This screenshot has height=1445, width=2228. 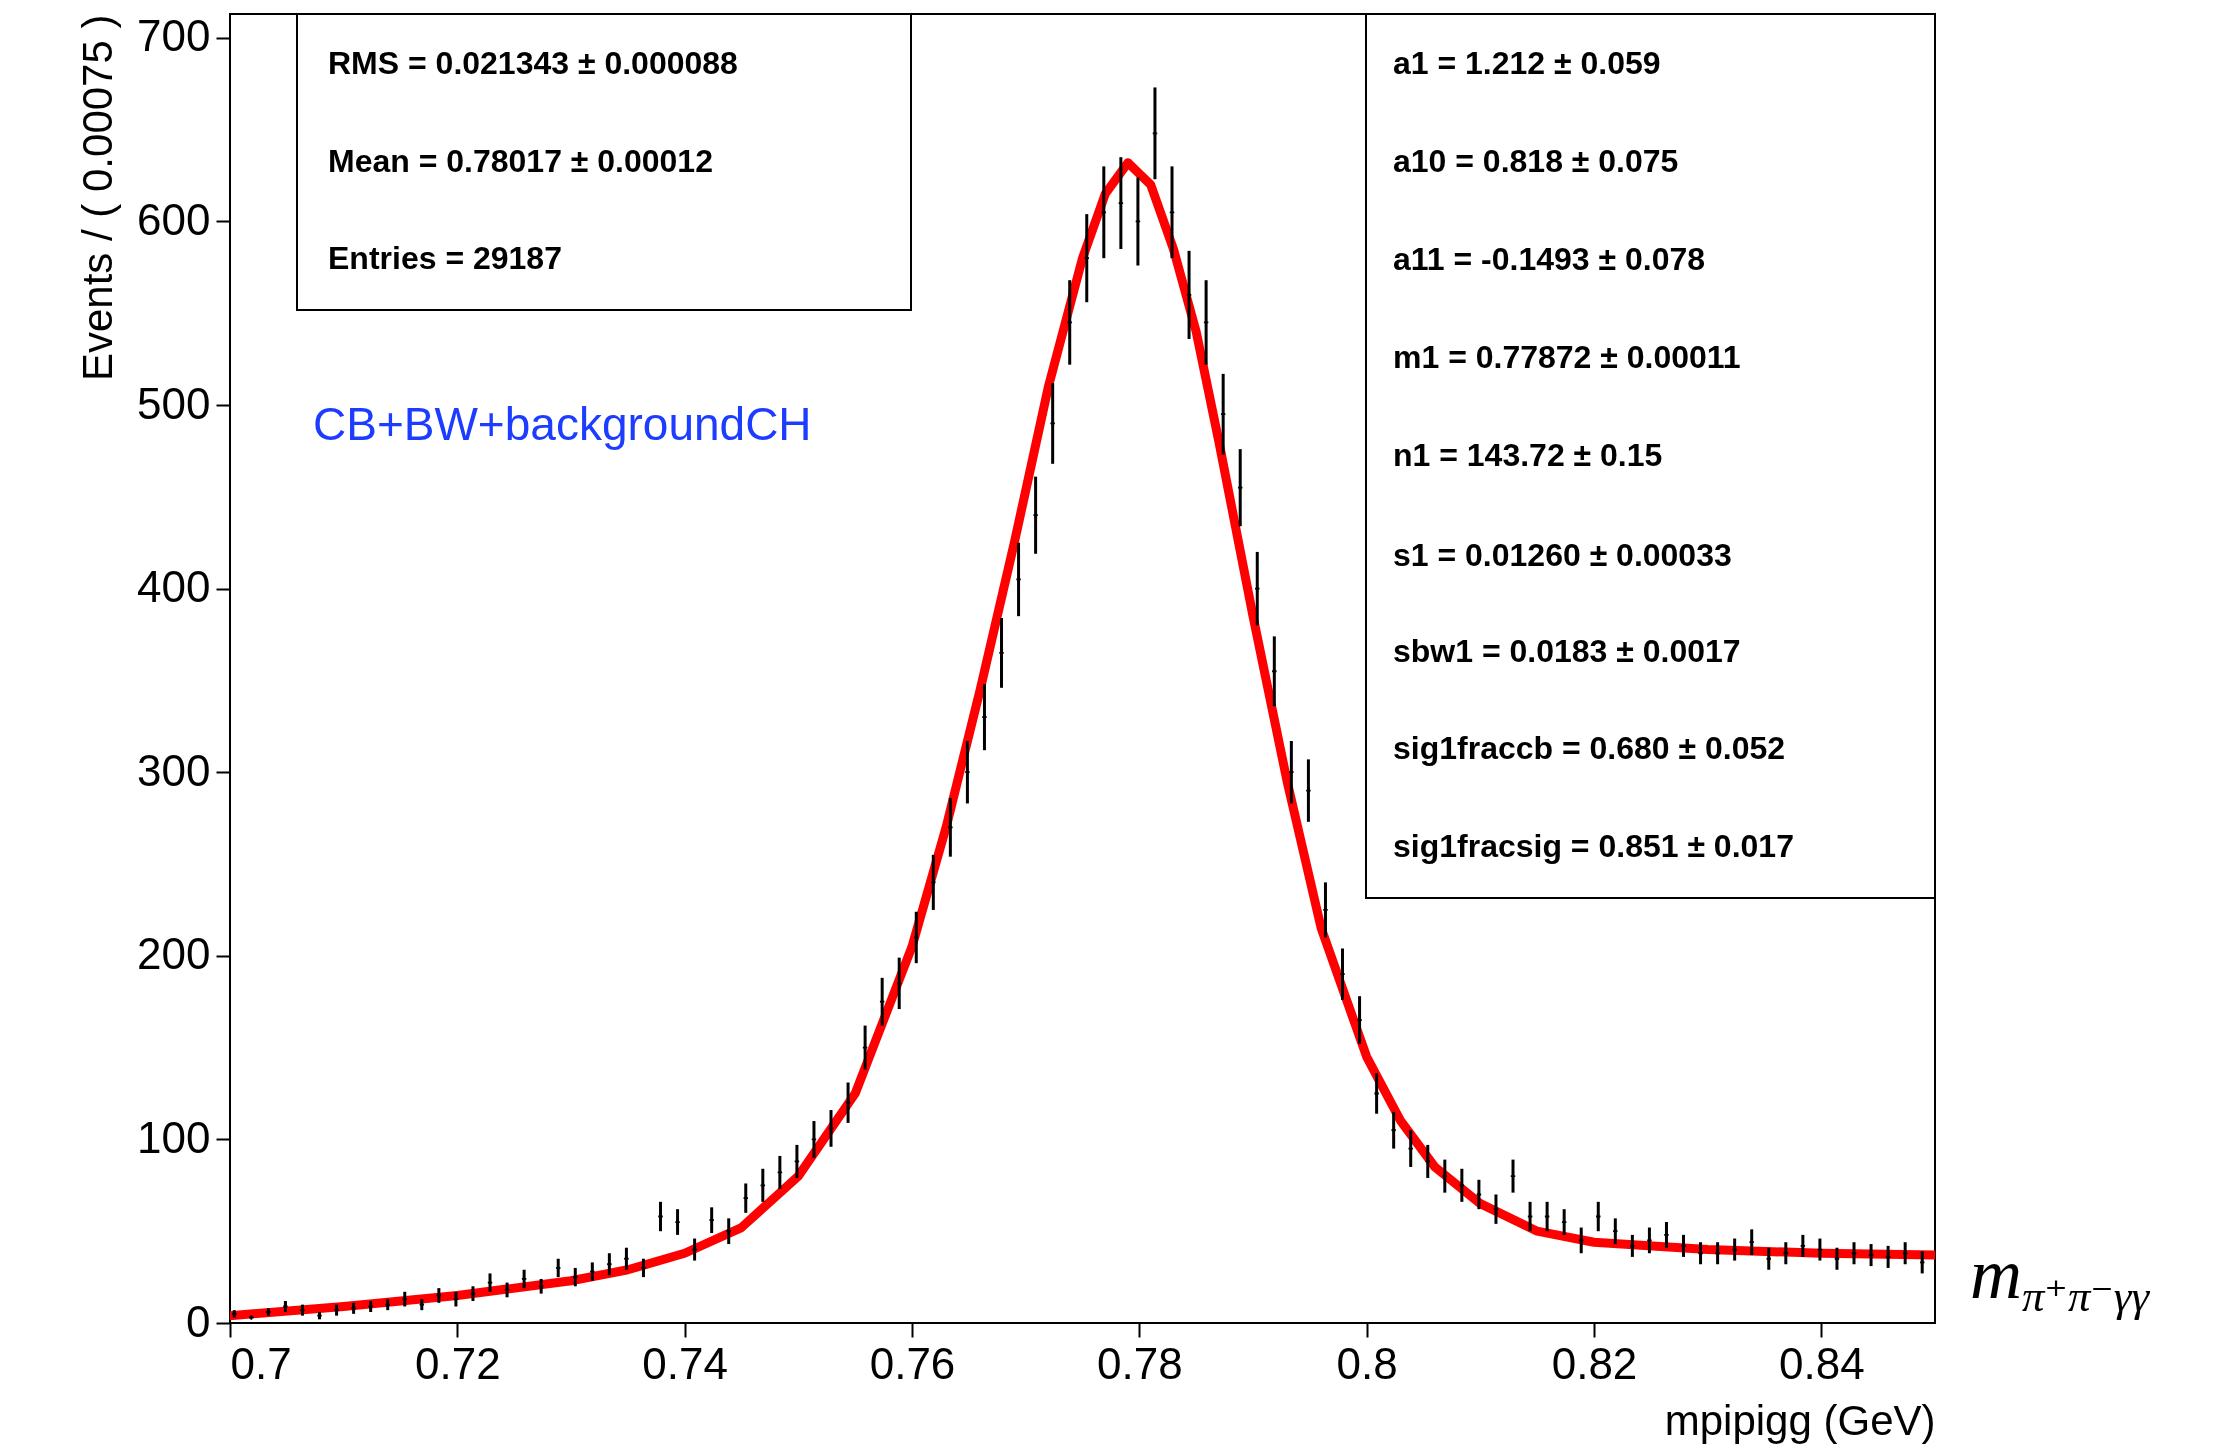 I want to click on annotation: n1 = 143.72 ± 0.15, so click(x=1528, y=455).